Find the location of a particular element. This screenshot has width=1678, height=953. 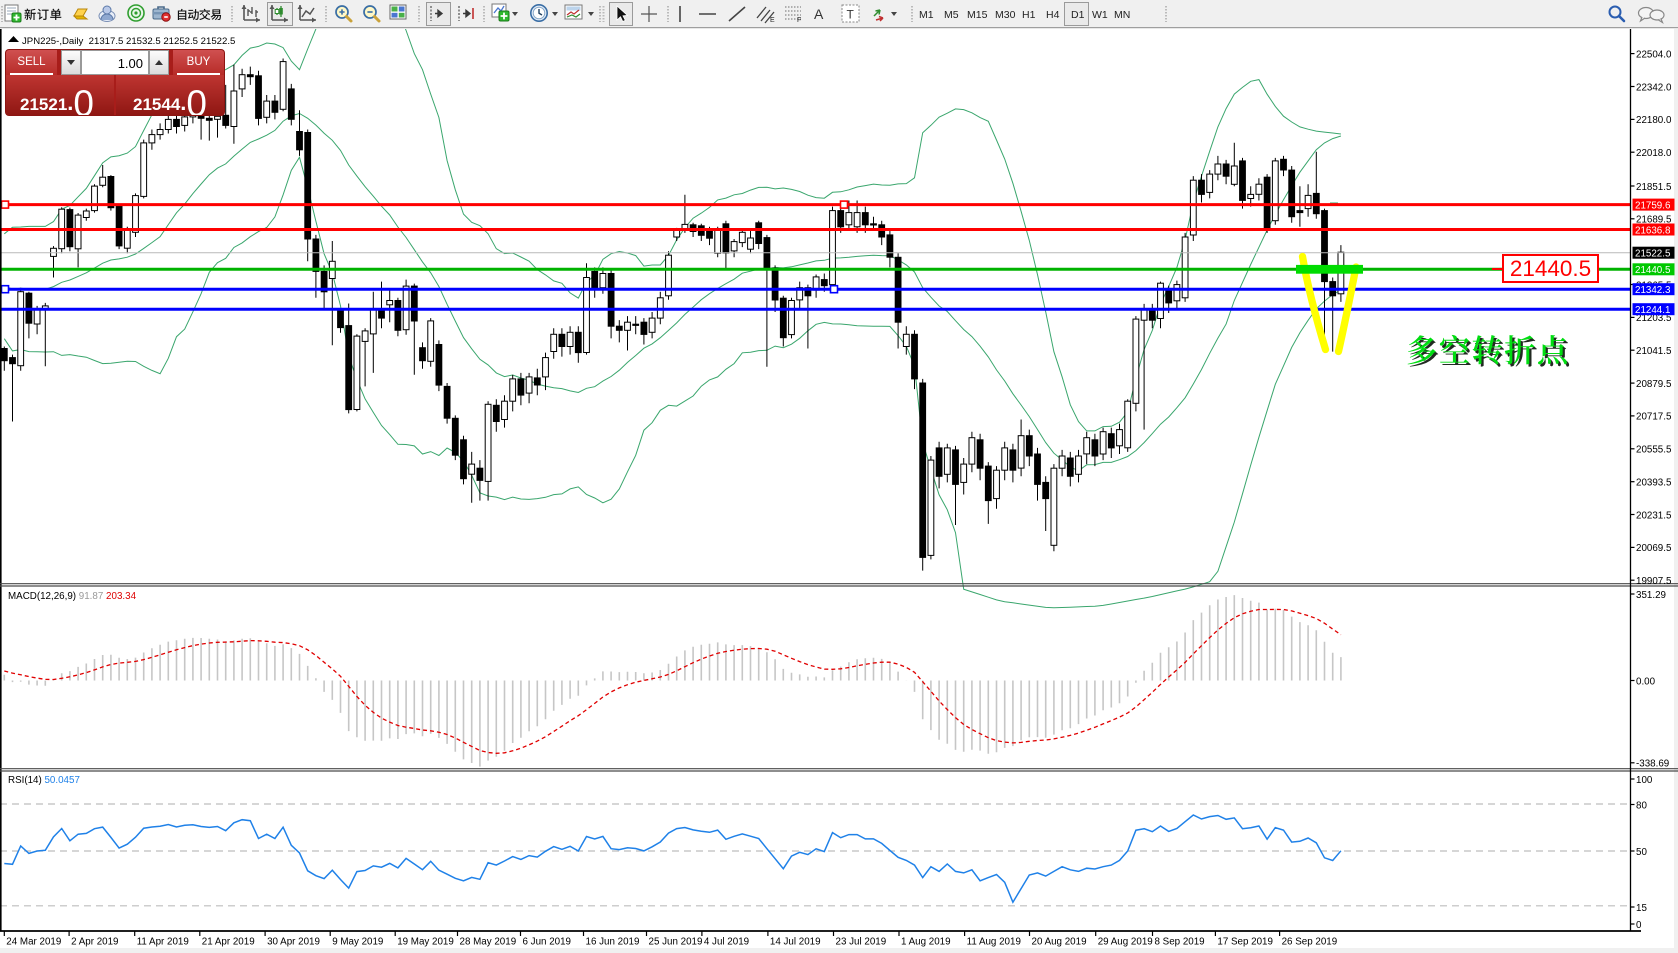

svg-text: 4 Jul 2019 is located at coordinates (726, 942).